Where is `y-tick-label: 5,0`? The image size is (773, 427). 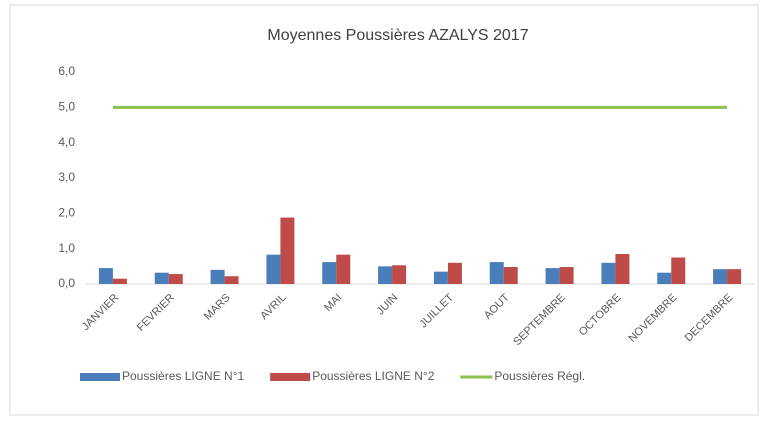 y-tick-label: 5,0 is located at coordinates (66, 107).